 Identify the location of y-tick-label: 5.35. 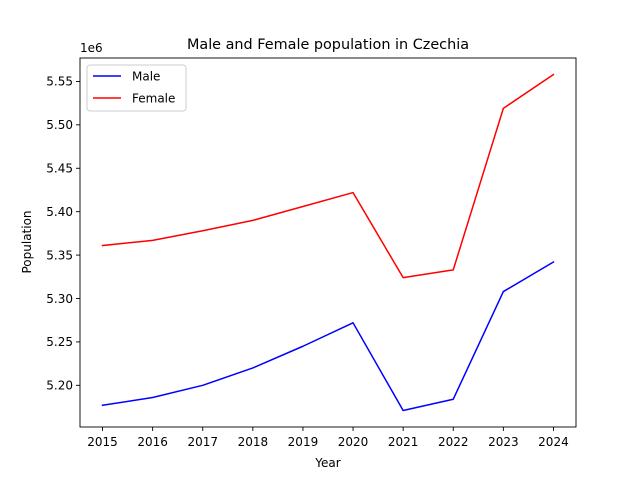
(59, 255).